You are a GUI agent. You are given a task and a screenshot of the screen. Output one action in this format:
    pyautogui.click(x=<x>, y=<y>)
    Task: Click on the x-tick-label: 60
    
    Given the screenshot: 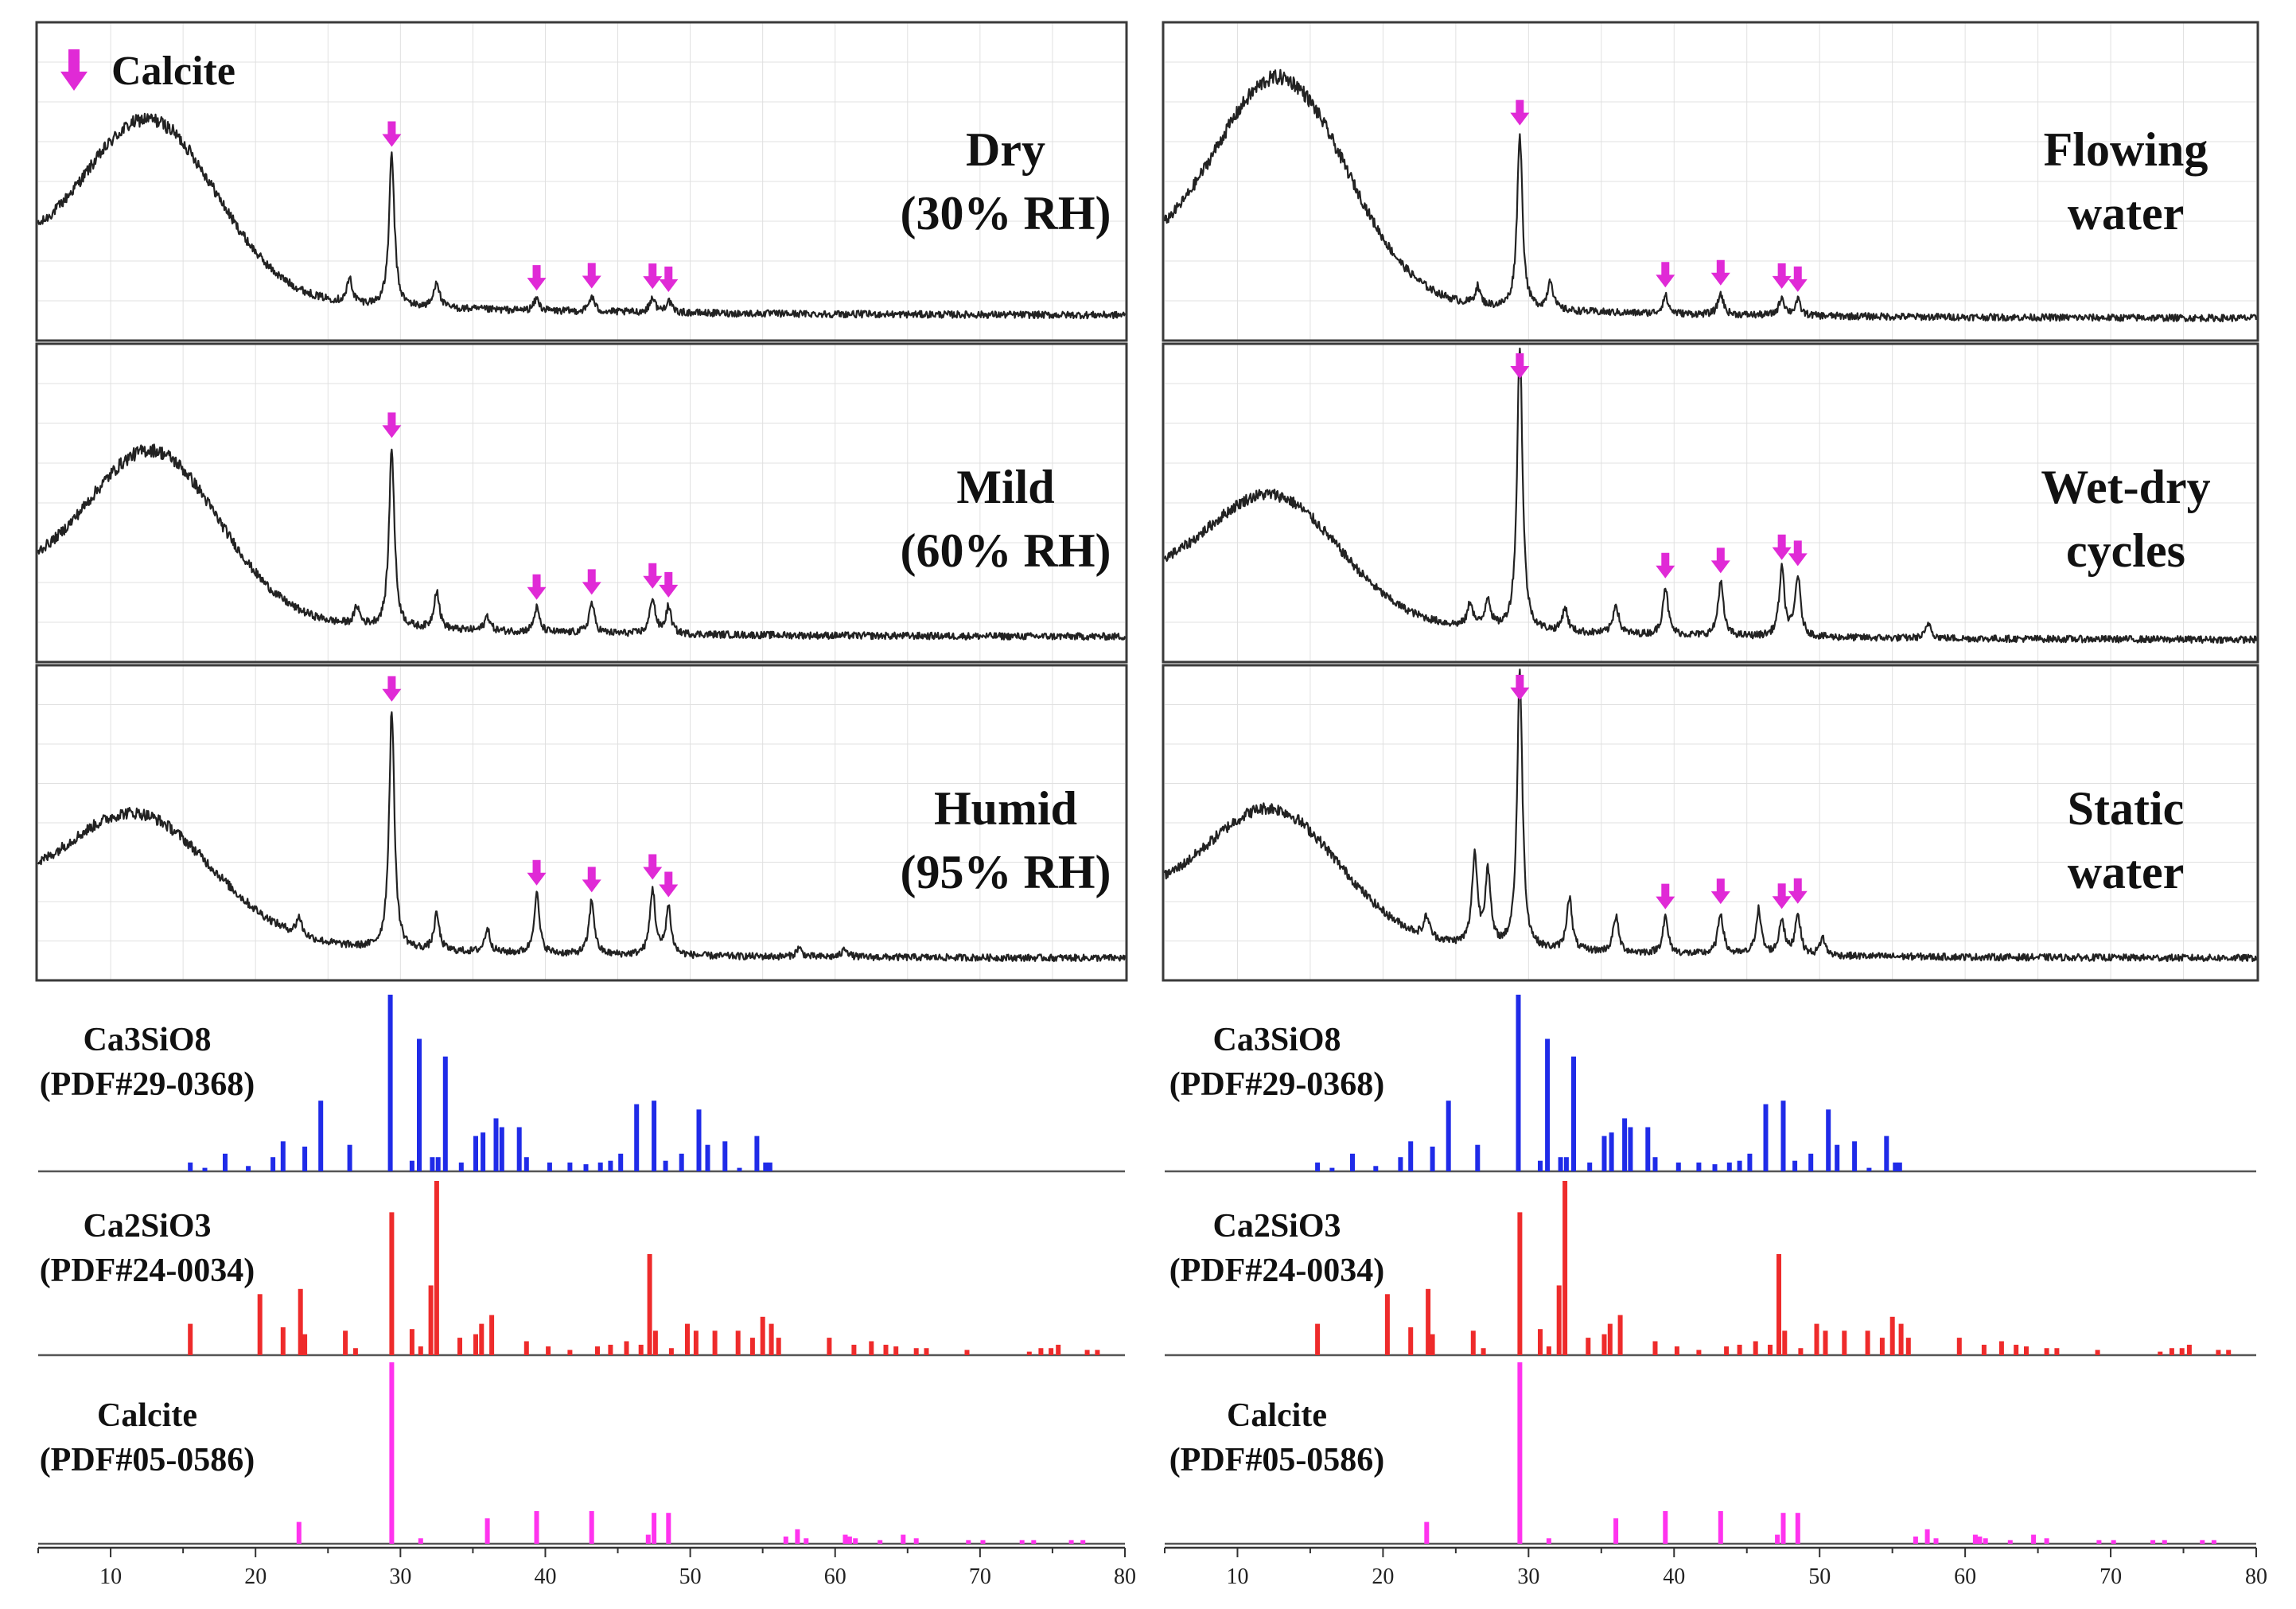 What is the action you would take?
    pyautogui.click(x=835, y=1576)
    